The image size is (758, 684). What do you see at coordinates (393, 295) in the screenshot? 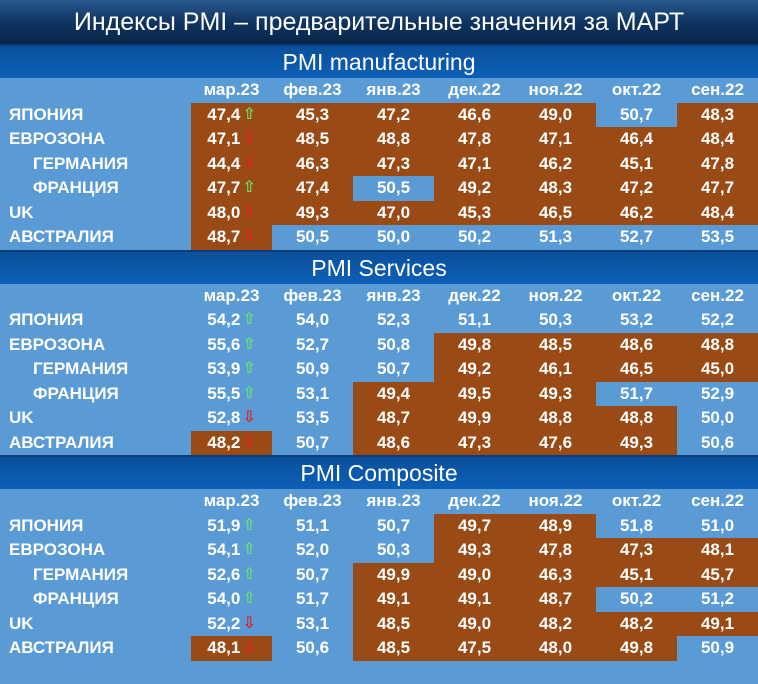
I see `column-header: янв.23` at bounding box center [393, 295].